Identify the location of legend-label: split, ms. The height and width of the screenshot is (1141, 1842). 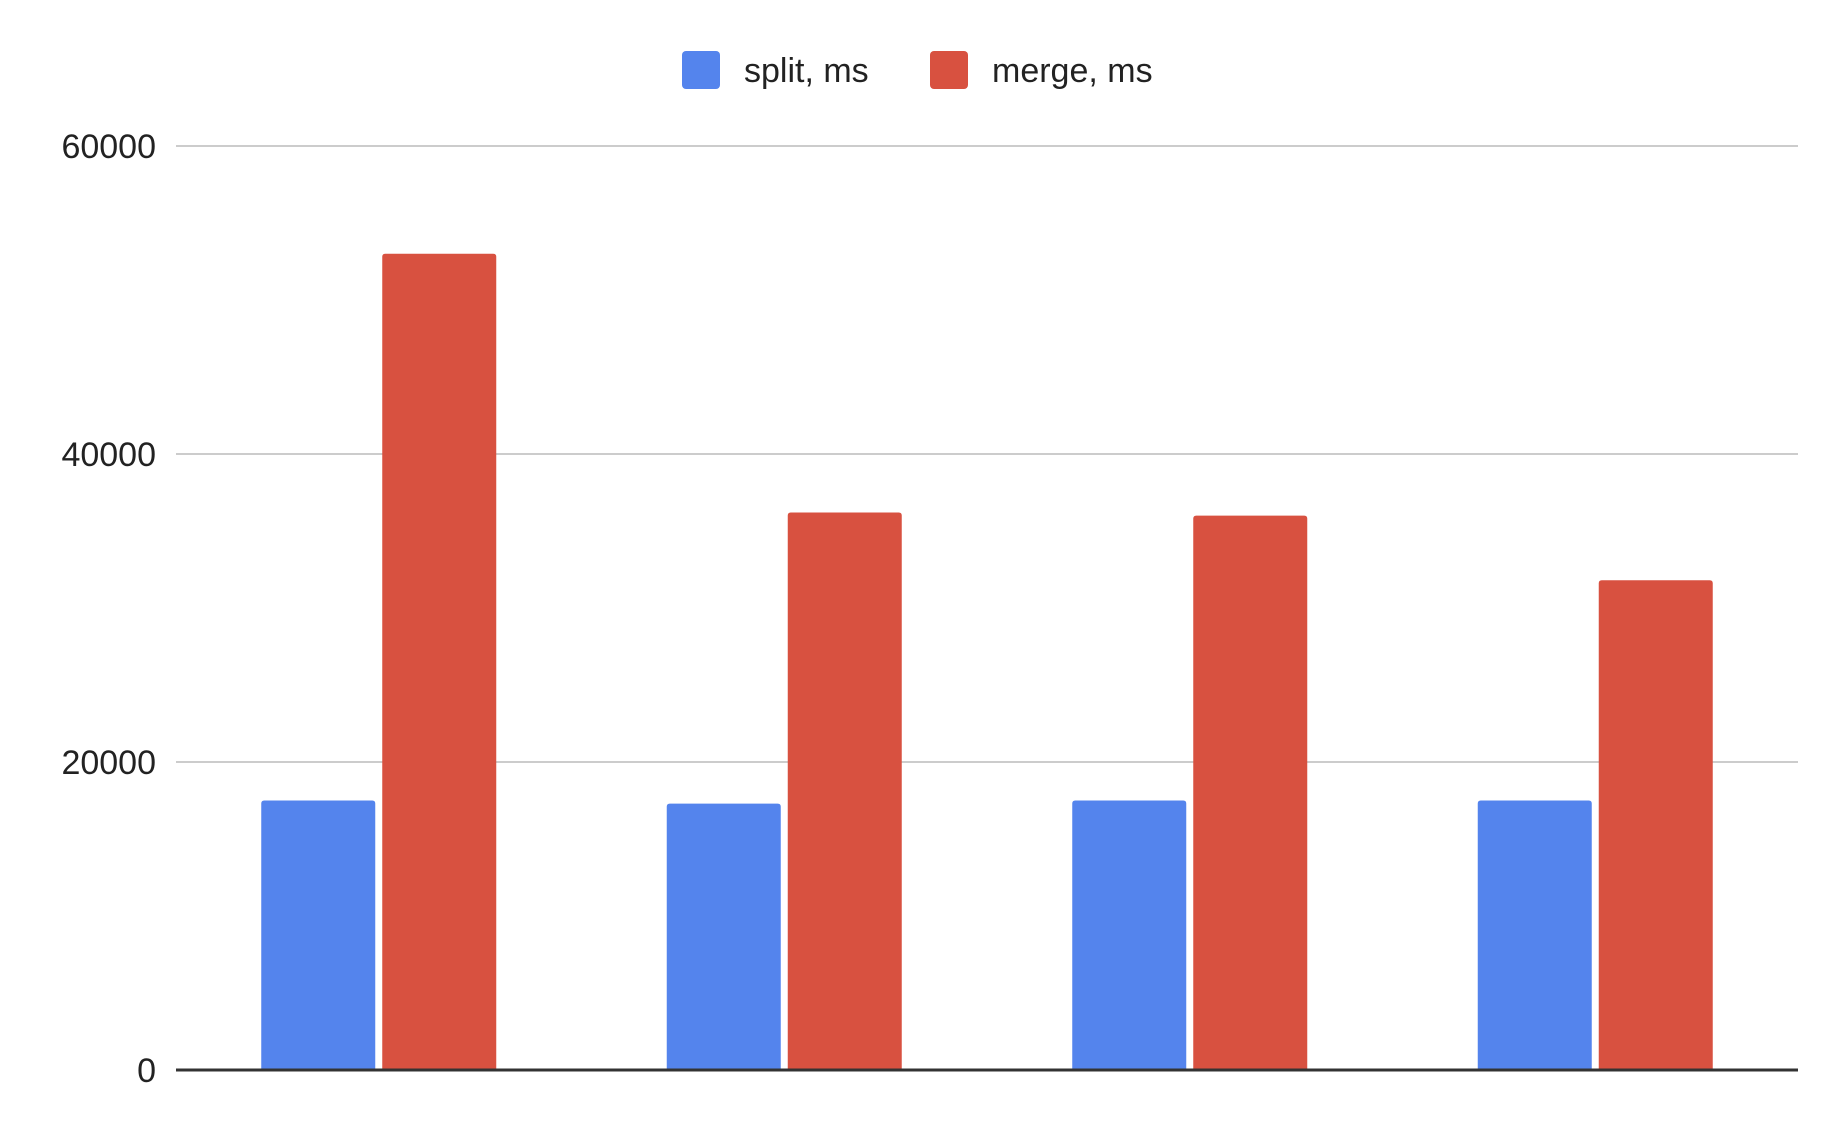
(806, 71).